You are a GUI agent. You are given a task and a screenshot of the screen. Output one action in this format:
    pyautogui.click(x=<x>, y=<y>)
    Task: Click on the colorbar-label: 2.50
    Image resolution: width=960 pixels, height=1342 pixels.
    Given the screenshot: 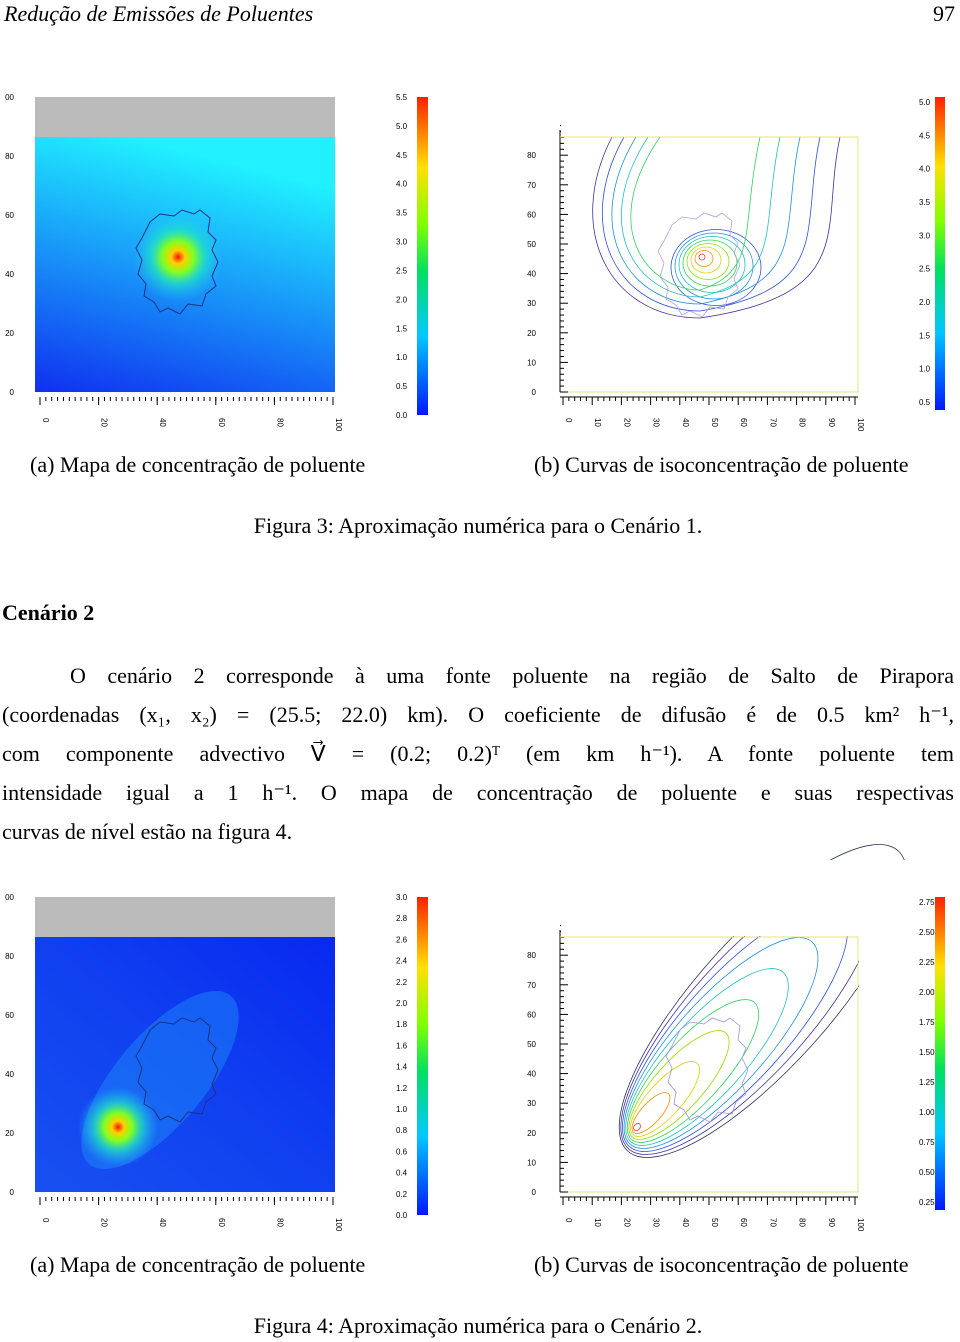 What is the action you would take?
    pyautogui.click(x=927, y=932)
    